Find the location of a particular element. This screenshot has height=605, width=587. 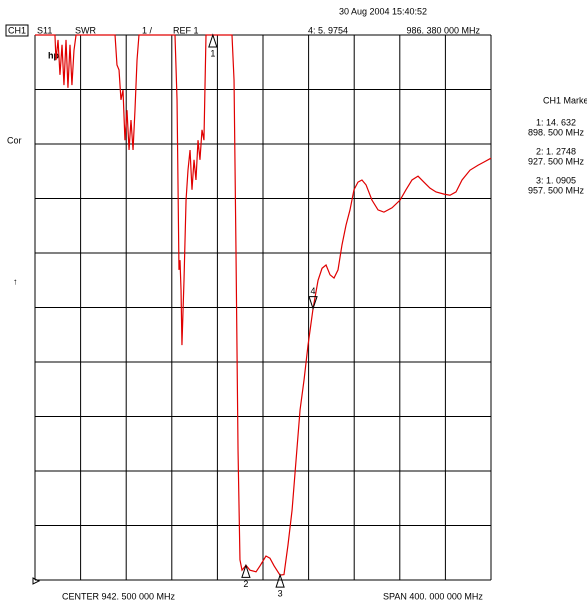

marker-freq: 898. 500 MHz is located at coordinates (556, 132).